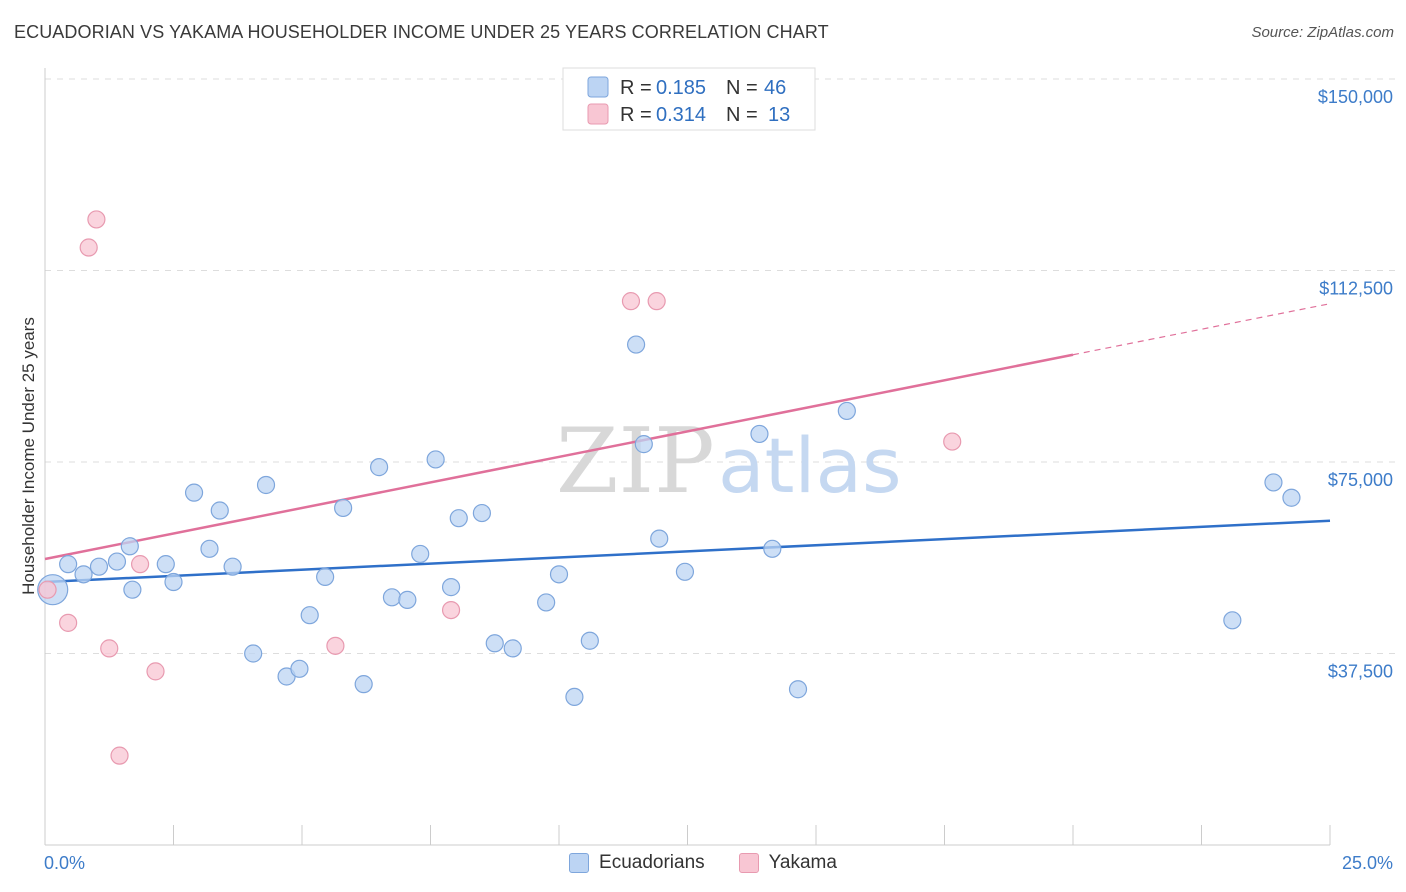 Image resolution: width=1406 pixels, height=892 pixels. Describe the element at coordinates (1355, 97) in the screenshot. I see `y-tick-label-3: $150,000` at that location.